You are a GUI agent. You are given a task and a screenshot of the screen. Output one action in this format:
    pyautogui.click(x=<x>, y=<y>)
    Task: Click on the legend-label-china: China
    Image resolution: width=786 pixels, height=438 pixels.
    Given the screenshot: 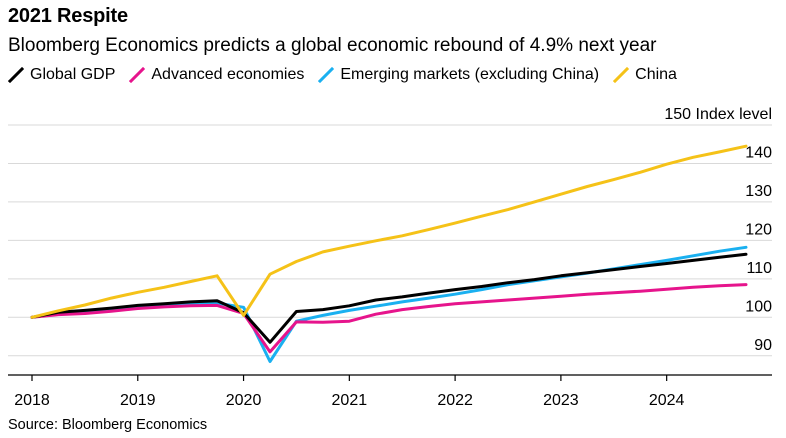 What is the action you would take?
    pyautogui.click(x=656, y=74)
    